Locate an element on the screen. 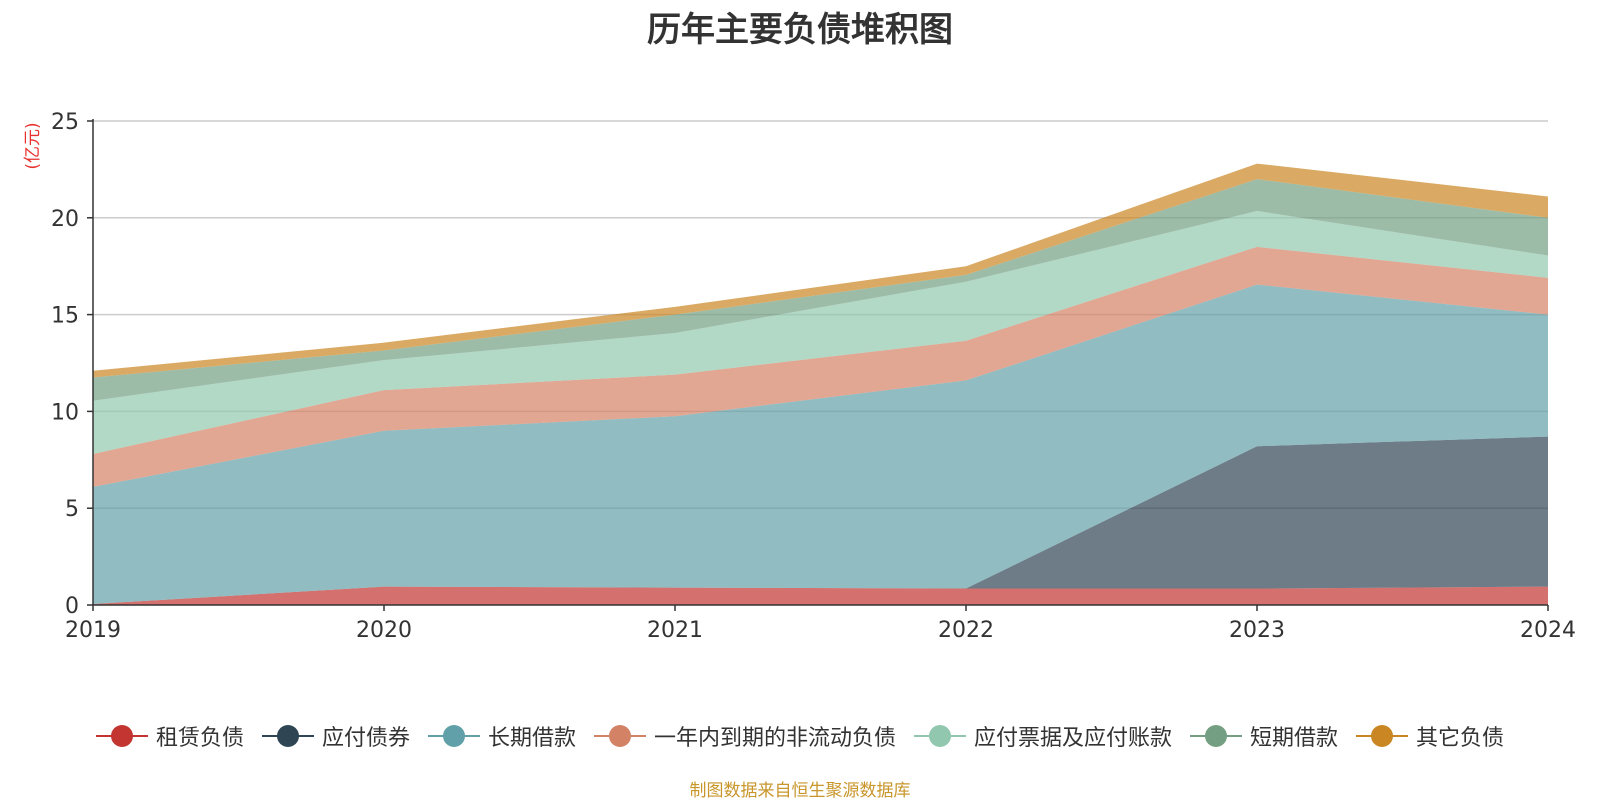  legend-label: 应付债券 is located at coordinates (365, 738).